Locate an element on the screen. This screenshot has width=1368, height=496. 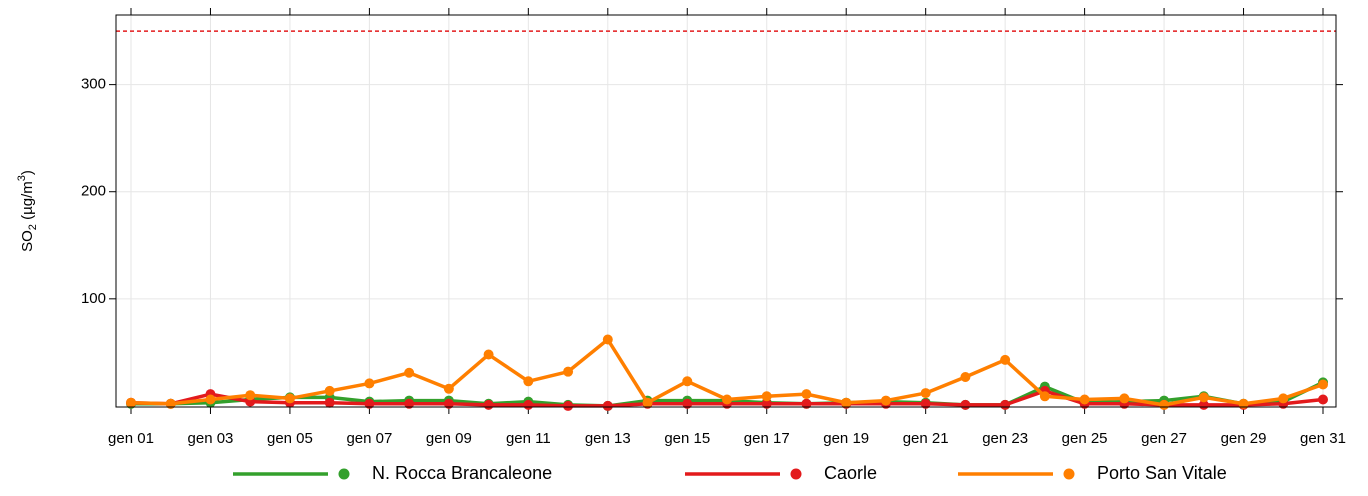
x-tick-label: gen 23 is located at coordinates (1005, 438).